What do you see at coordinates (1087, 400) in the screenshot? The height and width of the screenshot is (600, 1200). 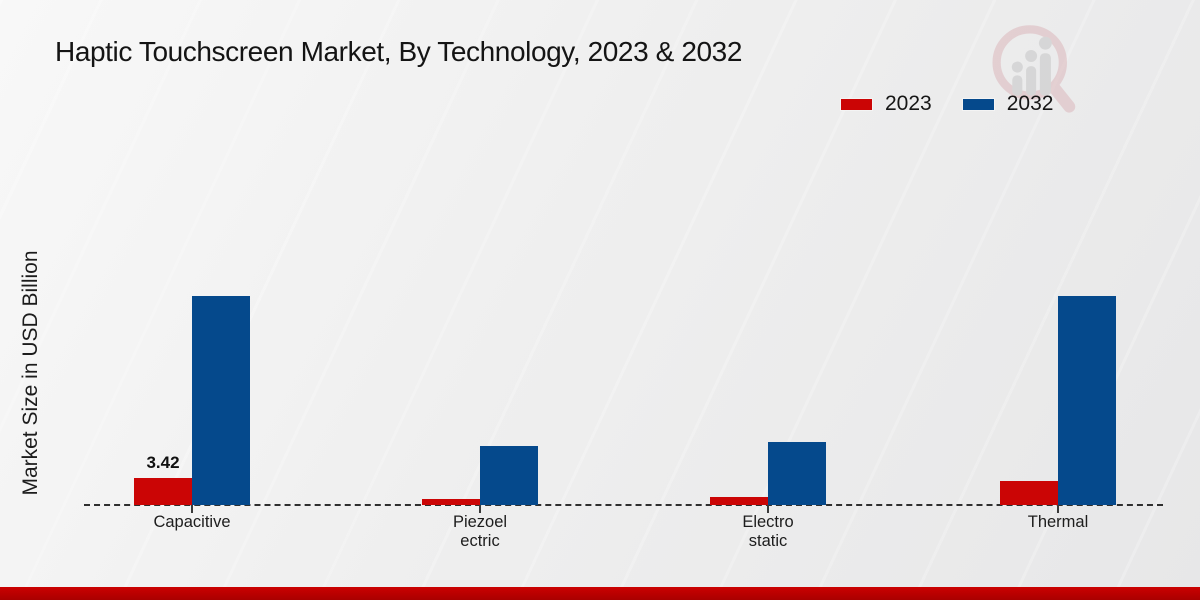 I see `bar-2032-thermal` at bounding box center [1087, 400].